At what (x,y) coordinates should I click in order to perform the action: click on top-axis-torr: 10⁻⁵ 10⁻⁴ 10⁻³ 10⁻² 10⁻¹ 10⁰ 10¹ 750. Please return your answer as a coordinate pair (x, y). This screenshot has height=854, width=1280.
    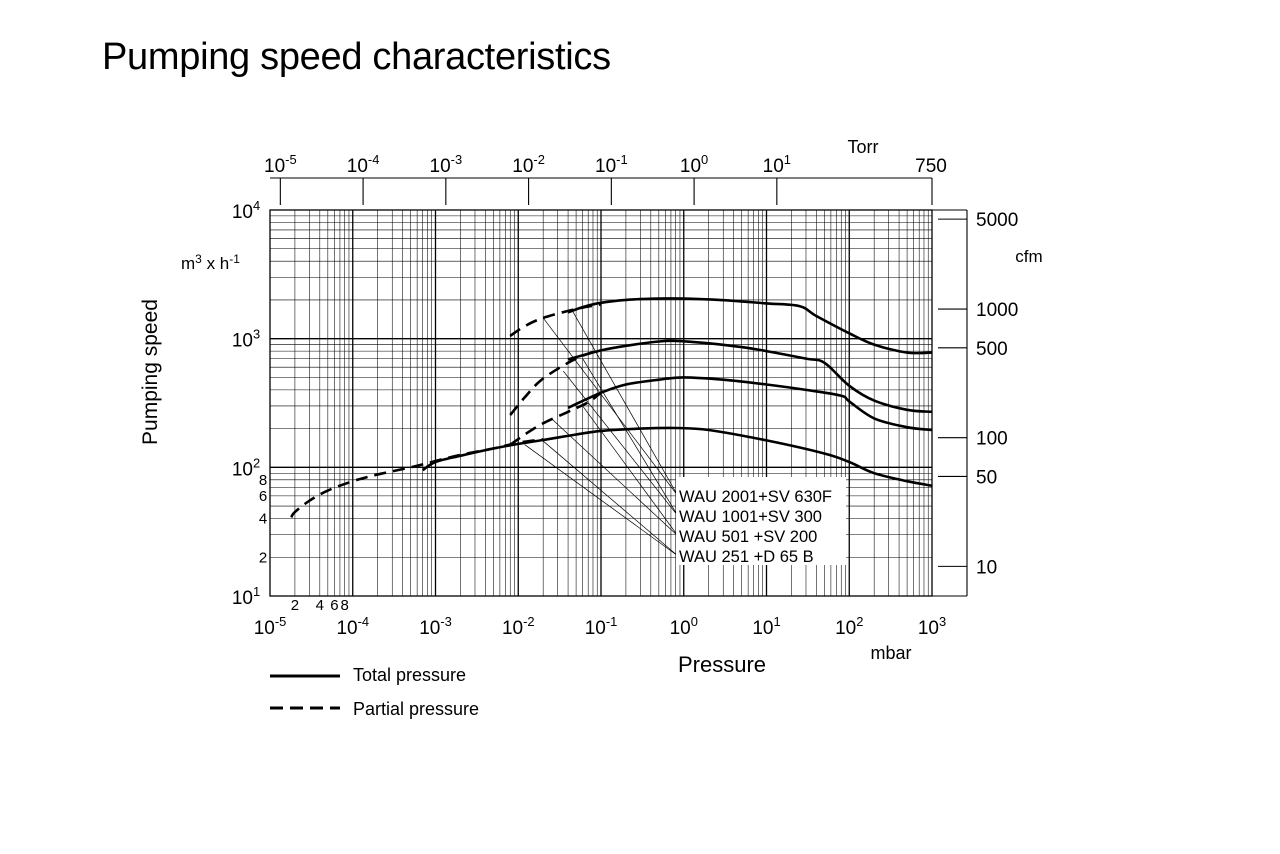
    Looking at the image, I should click on (605, 178).